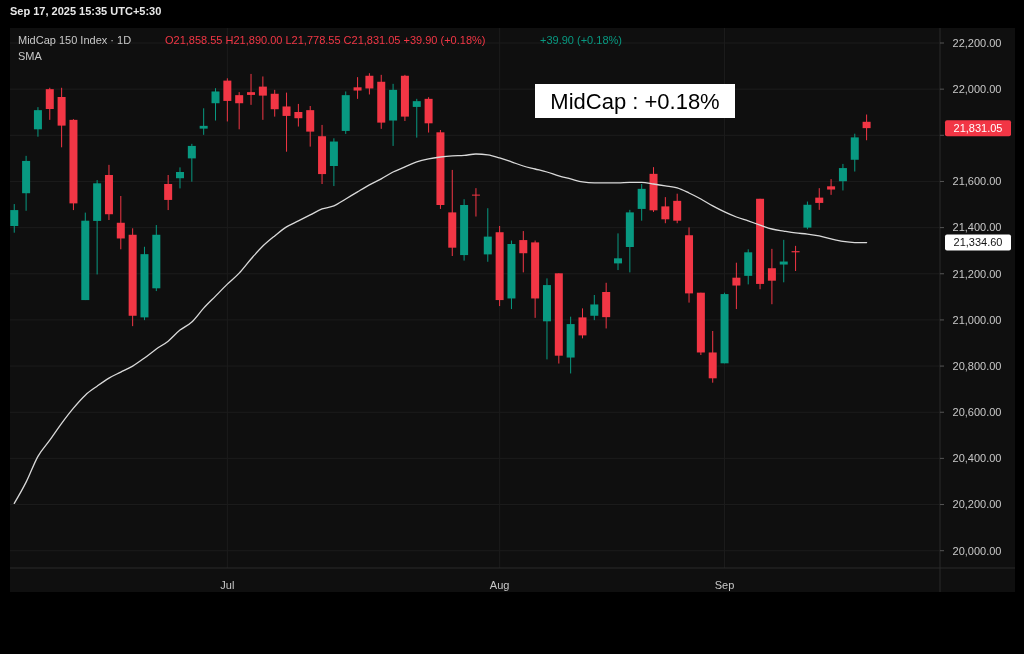 The height and width of the screenshot is (654, 1024). Describe the element at coordinates (977, 319) in the screenshot. I see `y-tick-label: 21,000.00` at that location.